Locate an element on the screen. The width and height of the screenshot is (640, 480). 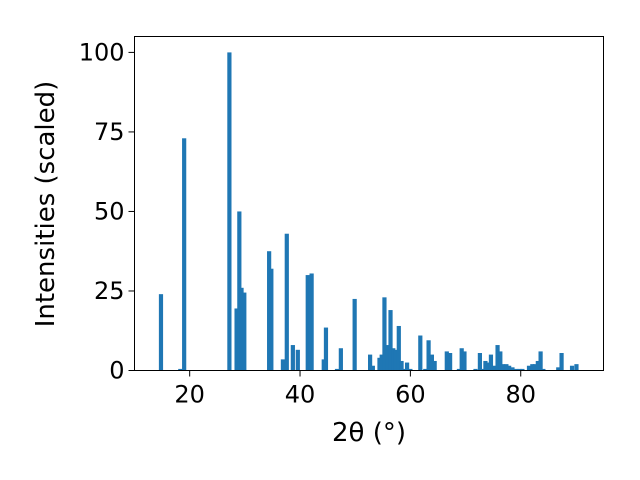
y-axis: 0 25 50 75 100 is located at coordinates (107, 211).